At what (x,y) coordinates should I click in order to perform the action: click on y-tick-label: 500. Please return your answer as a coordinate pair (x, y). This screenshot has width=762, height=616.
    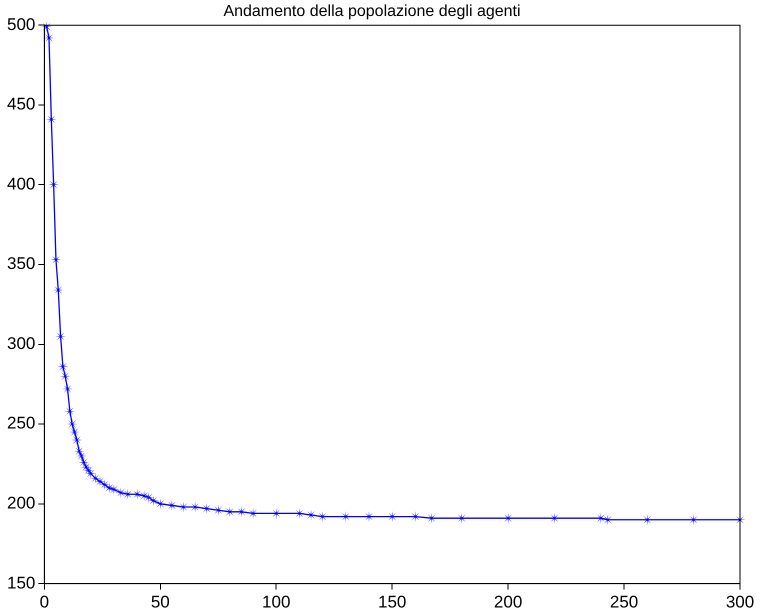
    Looking at the image, I should click on (21, 24).